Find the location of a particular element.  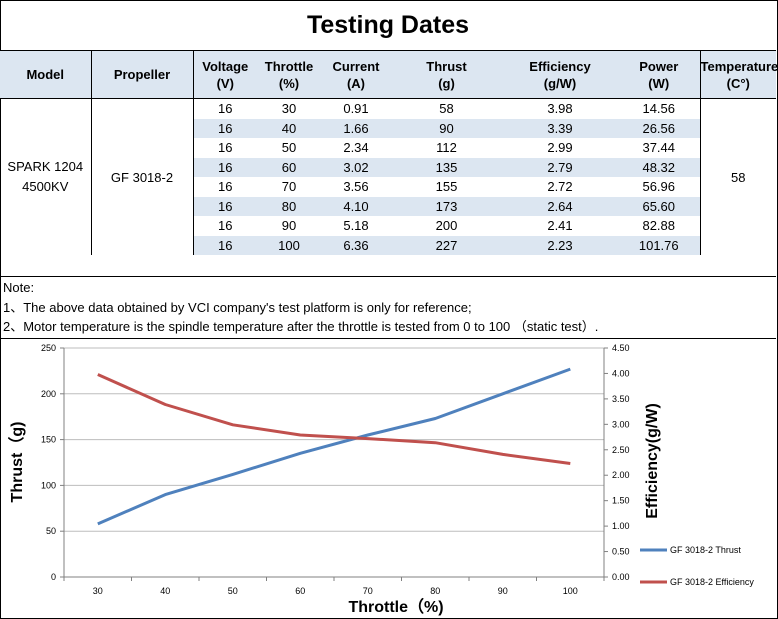

y2-tick-label: 1.00 is located at coordinates (621, 526).